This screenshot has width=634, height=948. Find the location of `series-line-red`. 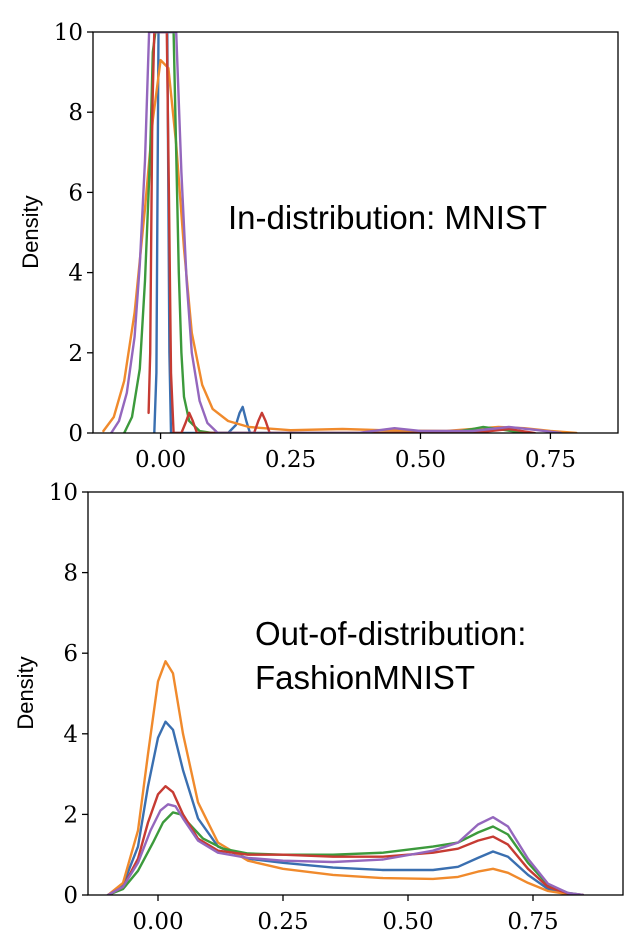

series-line-red is located at coordinates (345, 840).